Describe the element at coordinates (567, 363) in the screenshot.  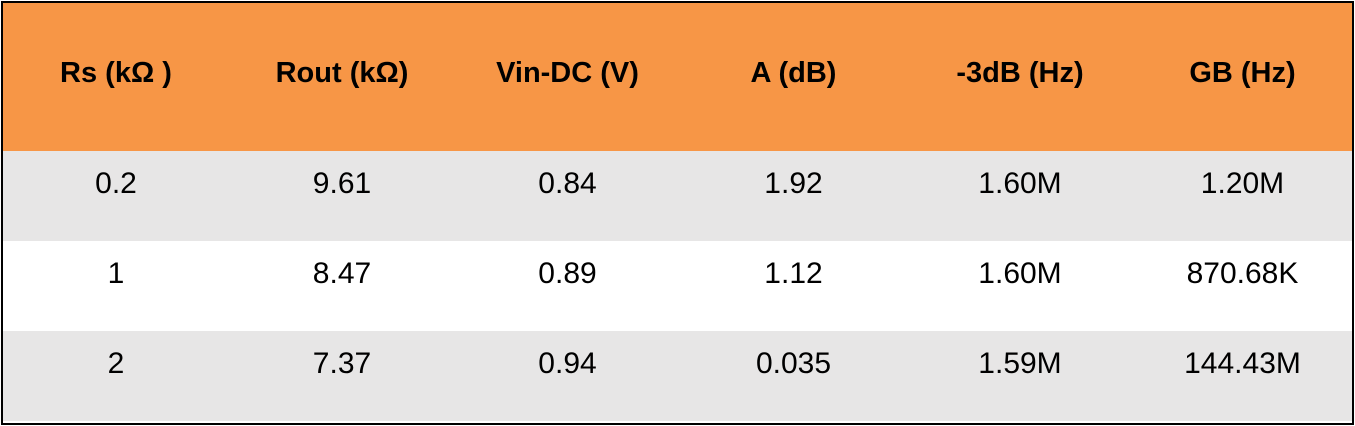
I see `table-cell: 0.94` at that location.